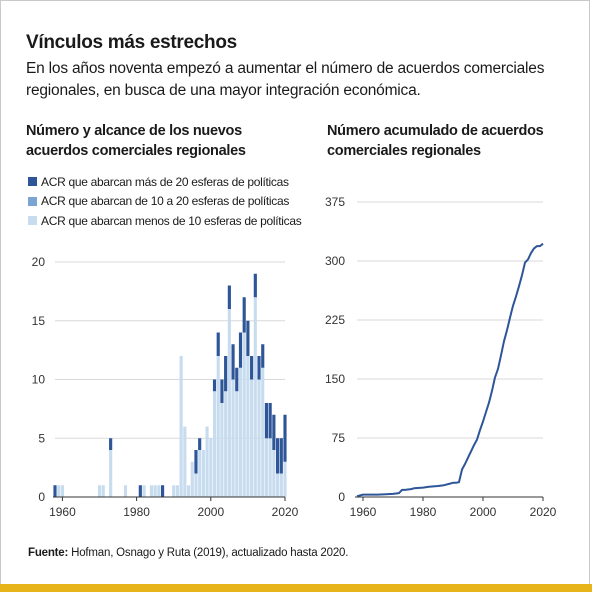  I want to click on cumulative-series-line, so click(450, 370).